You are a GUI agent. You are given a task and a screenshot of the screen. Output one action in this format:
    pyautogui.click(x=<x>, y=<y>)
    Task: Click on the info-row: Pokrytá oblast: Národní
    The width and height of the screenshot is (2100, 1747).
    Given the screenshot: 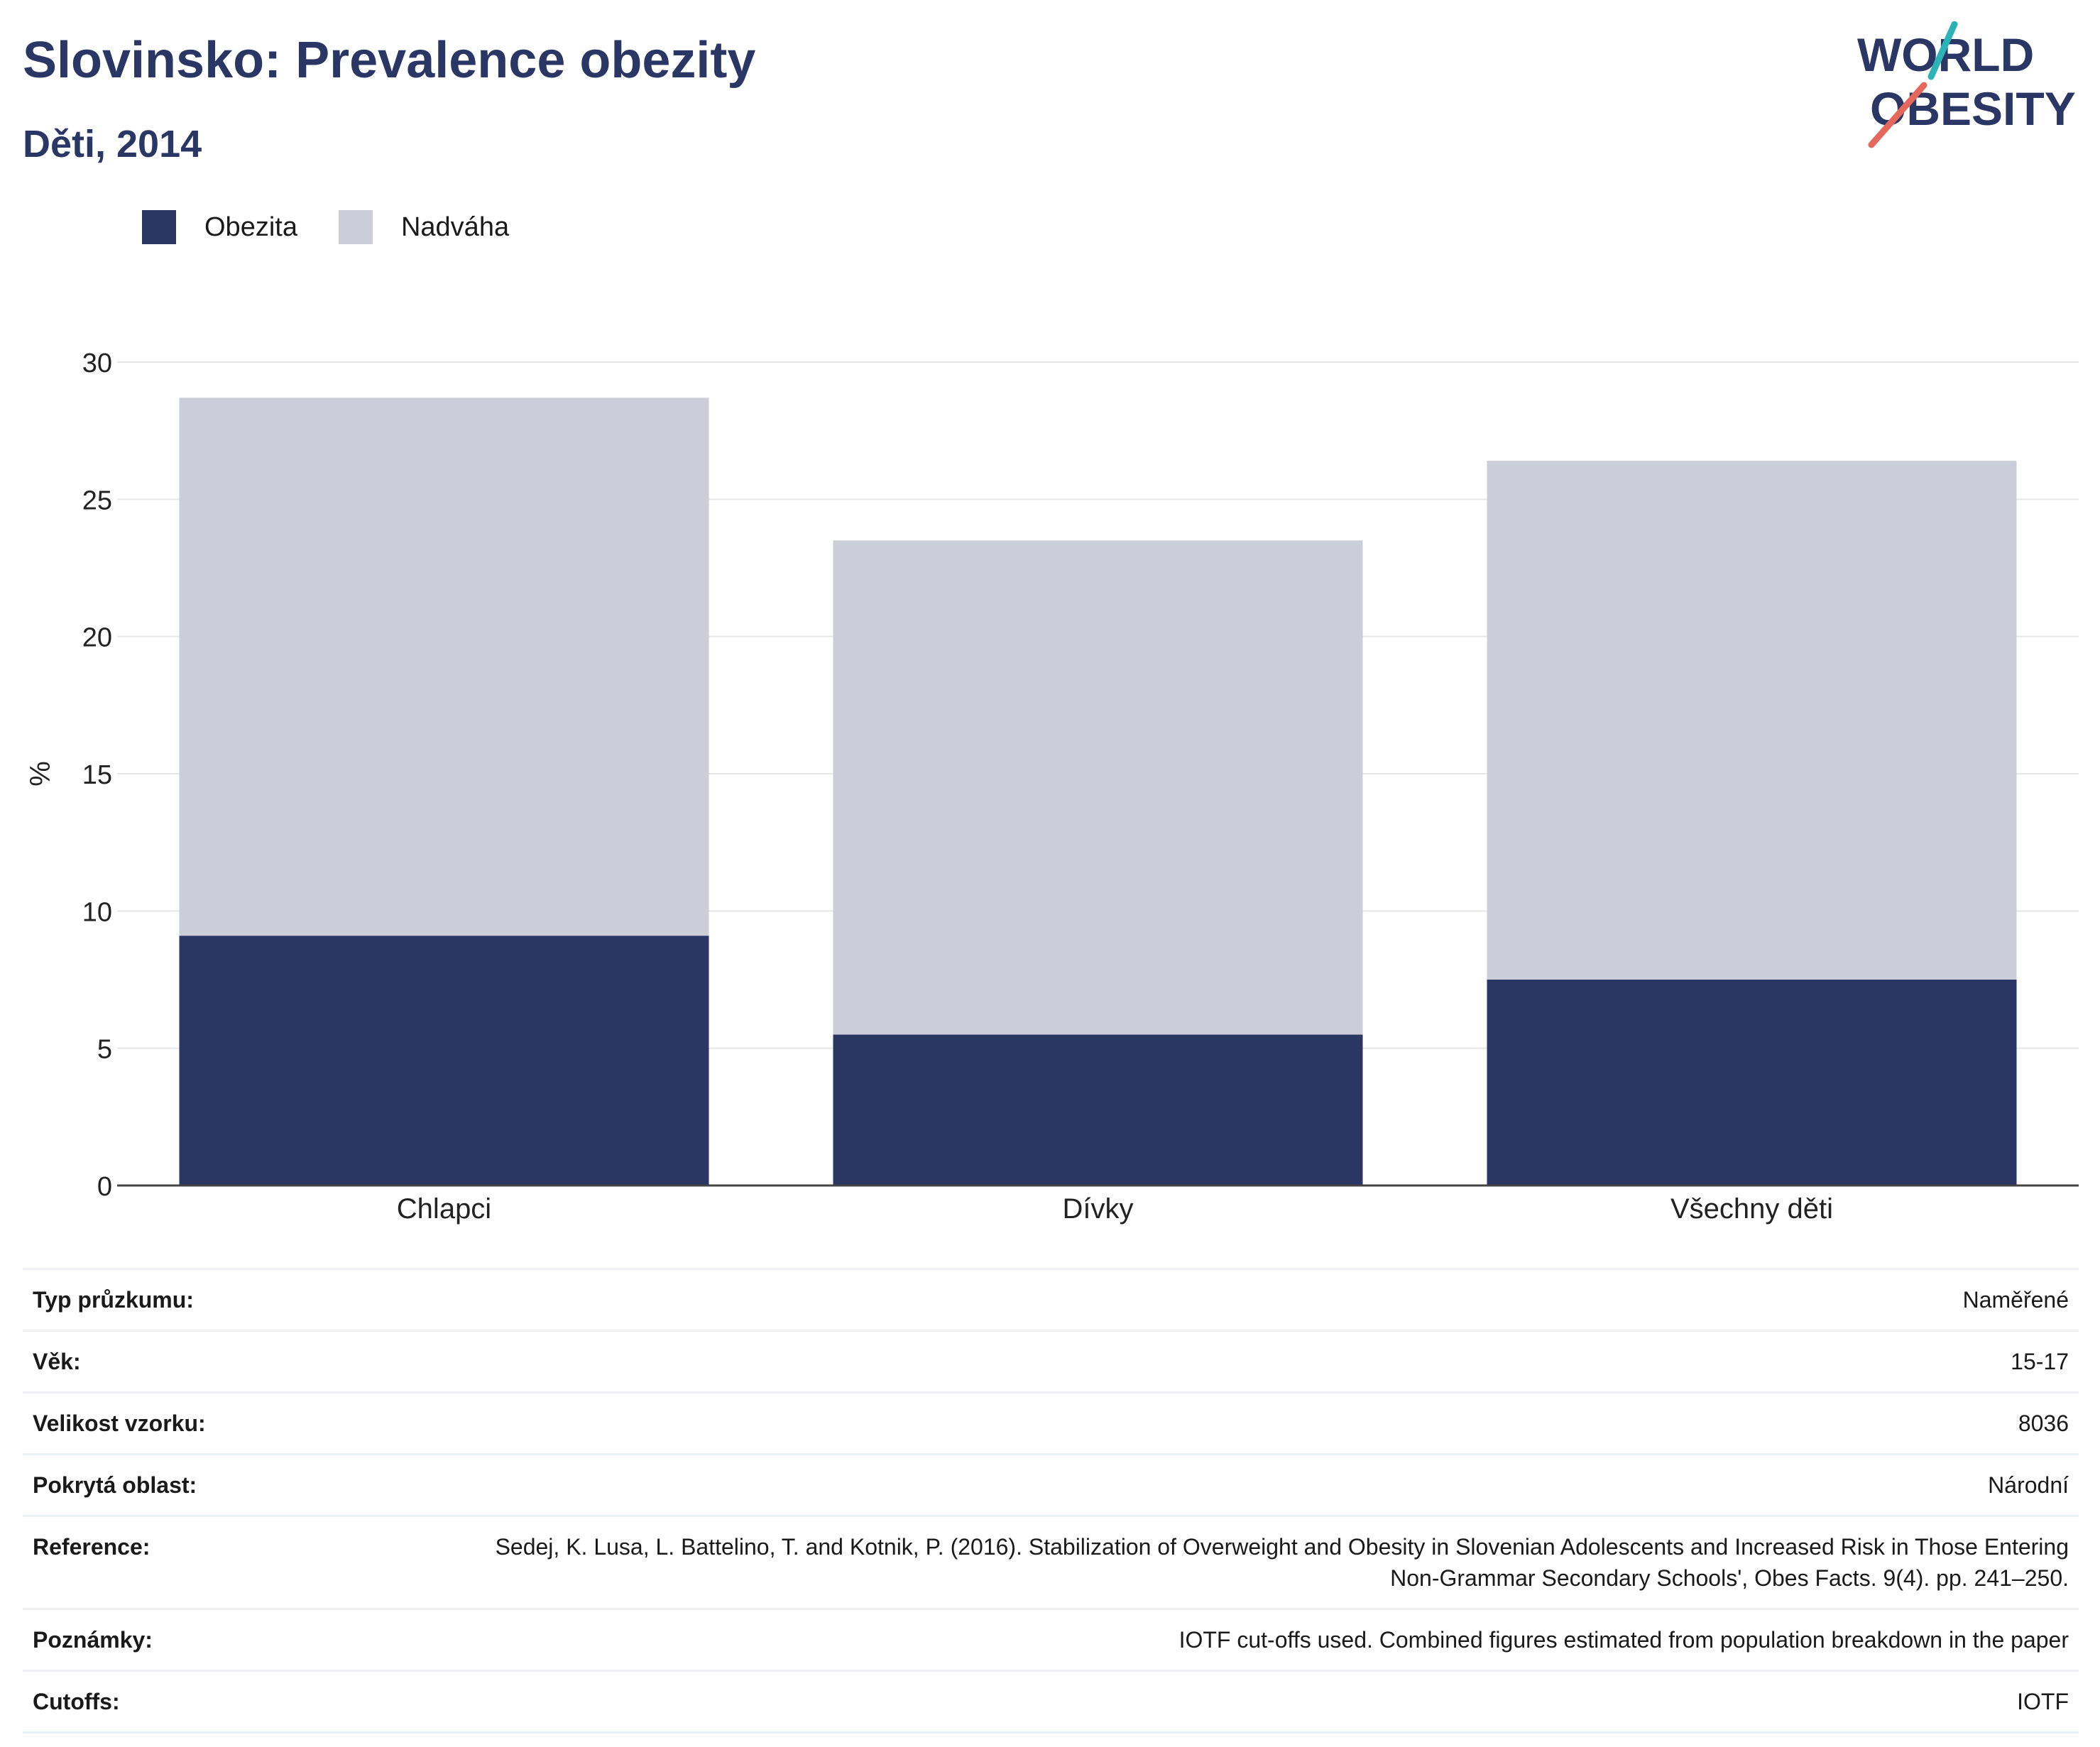 What is the action you would take?
    pyautogui.click(x=1051, y=1484)
    